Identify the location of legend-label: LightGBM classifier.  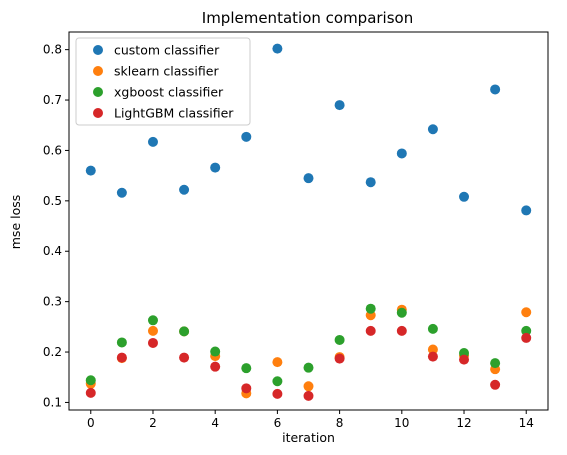
(174, 113).